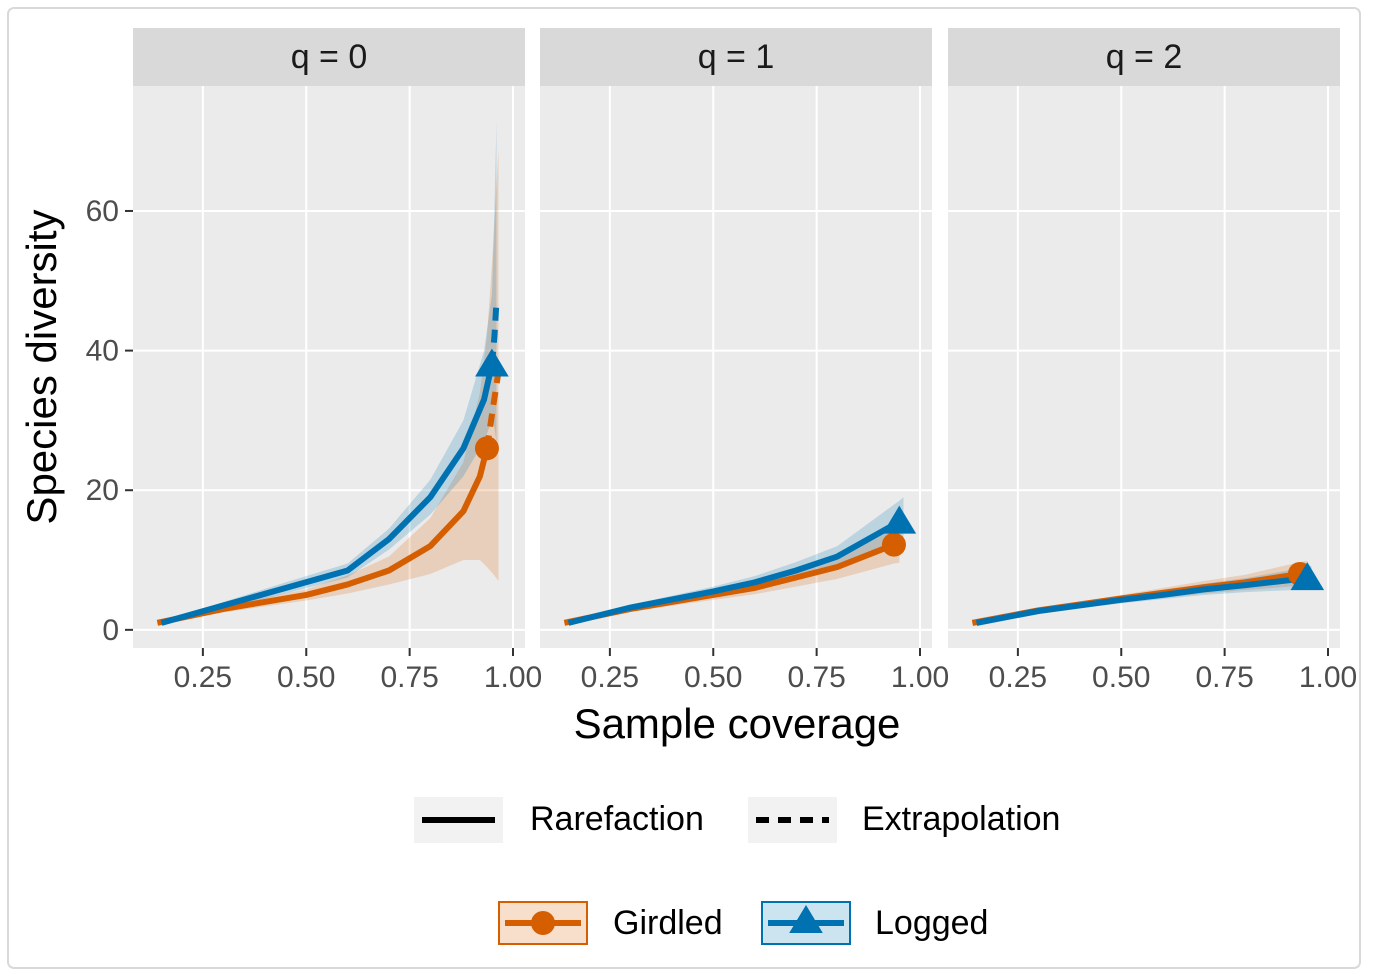  Describe the element at coordinates (102, 211) in the screenshot. I see `y-tick-label: 60` at that location.